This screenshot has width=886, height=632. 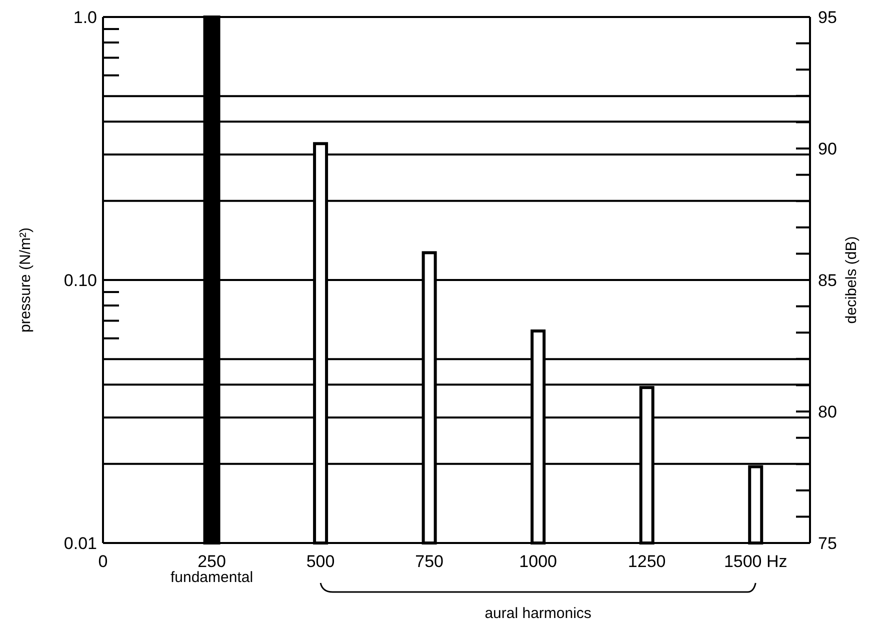 I want to click on y-axis-title: pressure (N/m²), so click(x=25, y=280).